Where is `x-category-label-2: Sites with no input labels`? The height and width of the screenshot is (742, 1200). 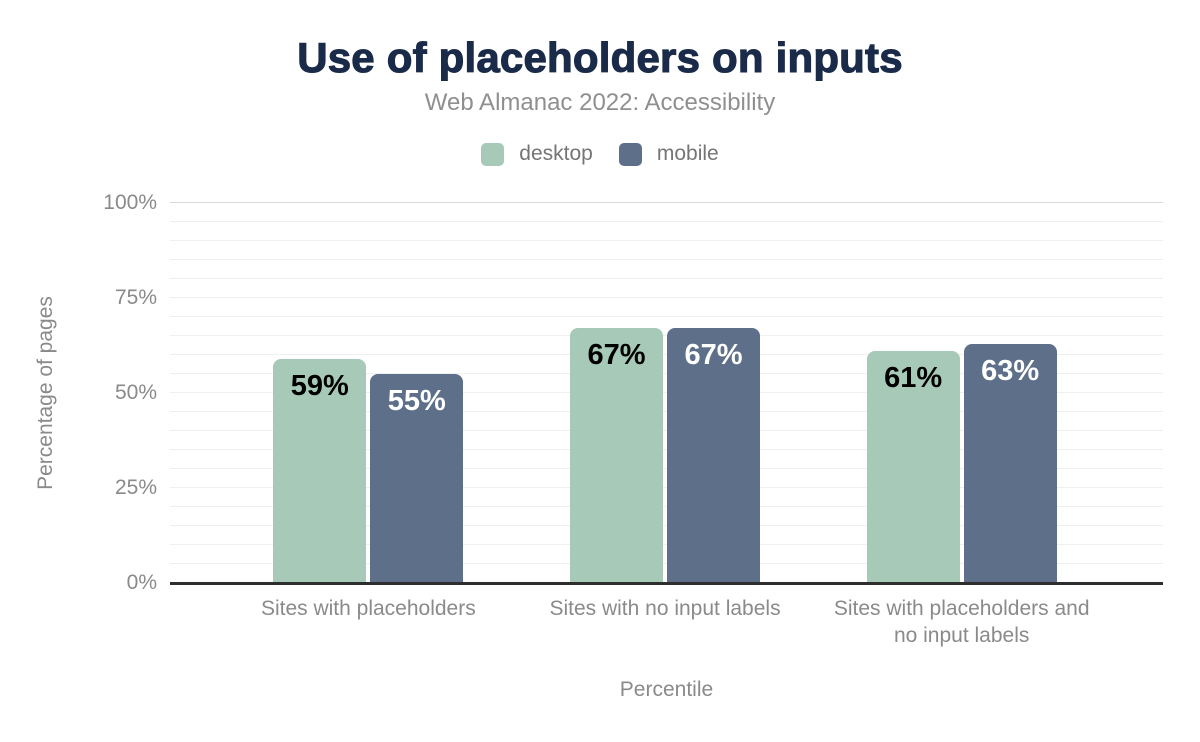
x-category-label-2: Sites with no input labels is located at coordinates (665, 608).